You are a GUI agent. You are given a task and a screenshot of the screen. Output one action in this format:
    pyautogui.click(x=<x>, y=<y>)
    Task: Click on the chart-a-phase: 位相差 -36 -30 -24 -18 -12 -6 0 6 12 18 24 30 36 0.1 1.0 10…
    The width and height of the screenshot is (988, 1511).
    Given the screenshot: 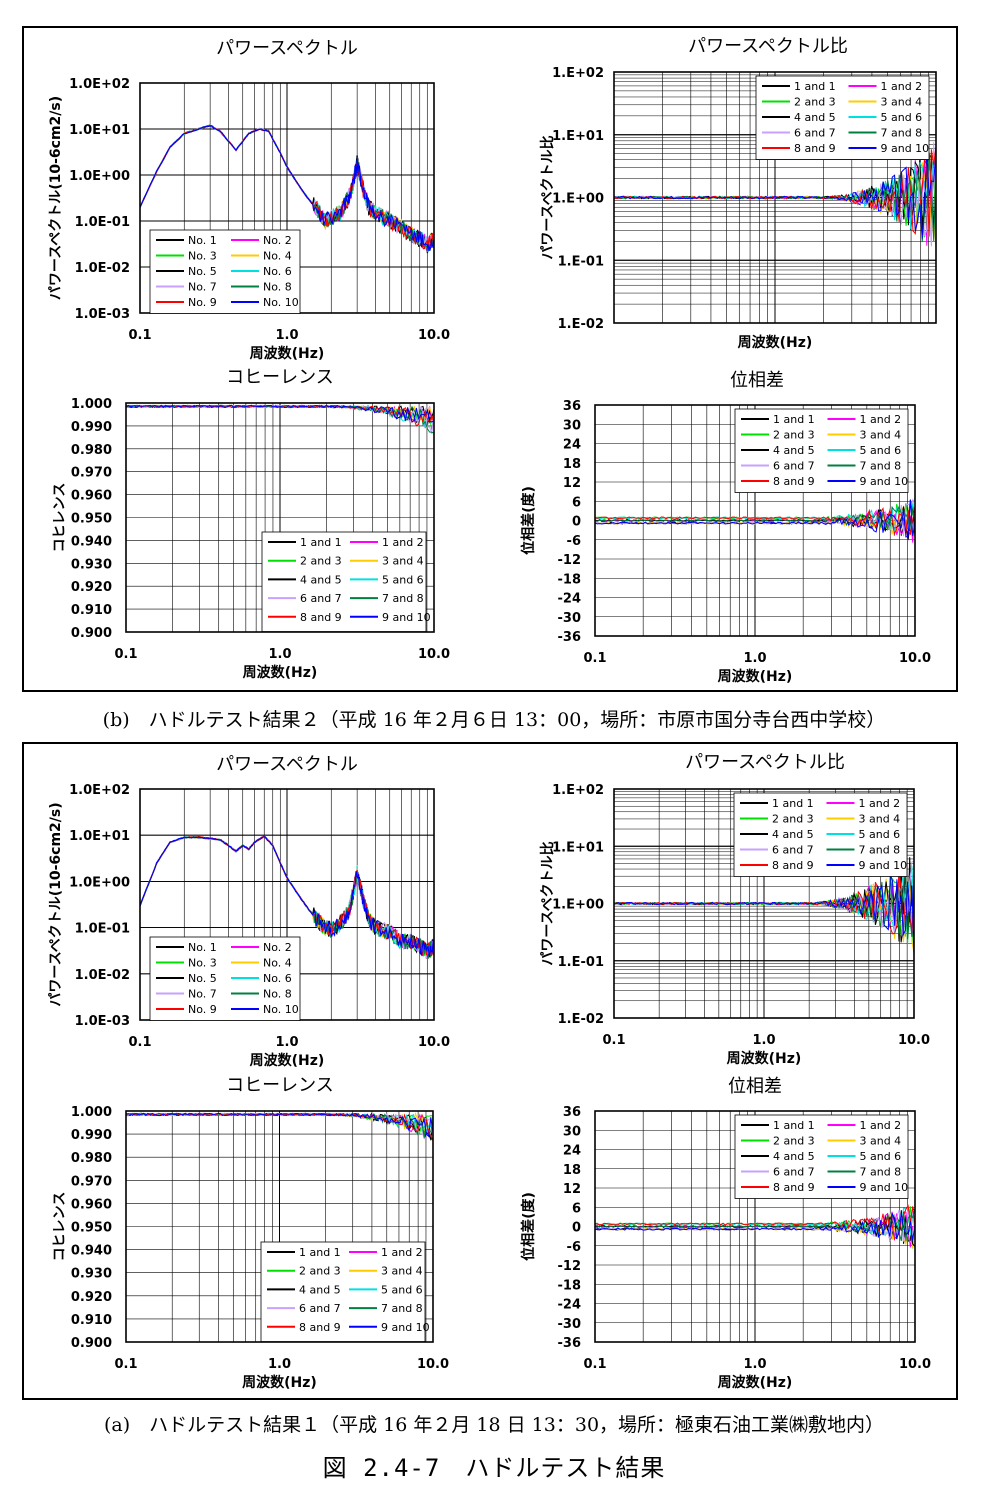 What is the action you would take?
    pyautogui.click(x=725, y=1233)
    